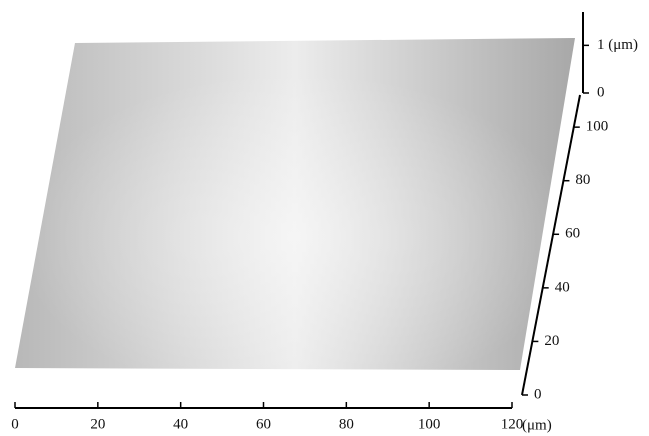  I want to click on y-tick-label: 60, so click(572, 234).